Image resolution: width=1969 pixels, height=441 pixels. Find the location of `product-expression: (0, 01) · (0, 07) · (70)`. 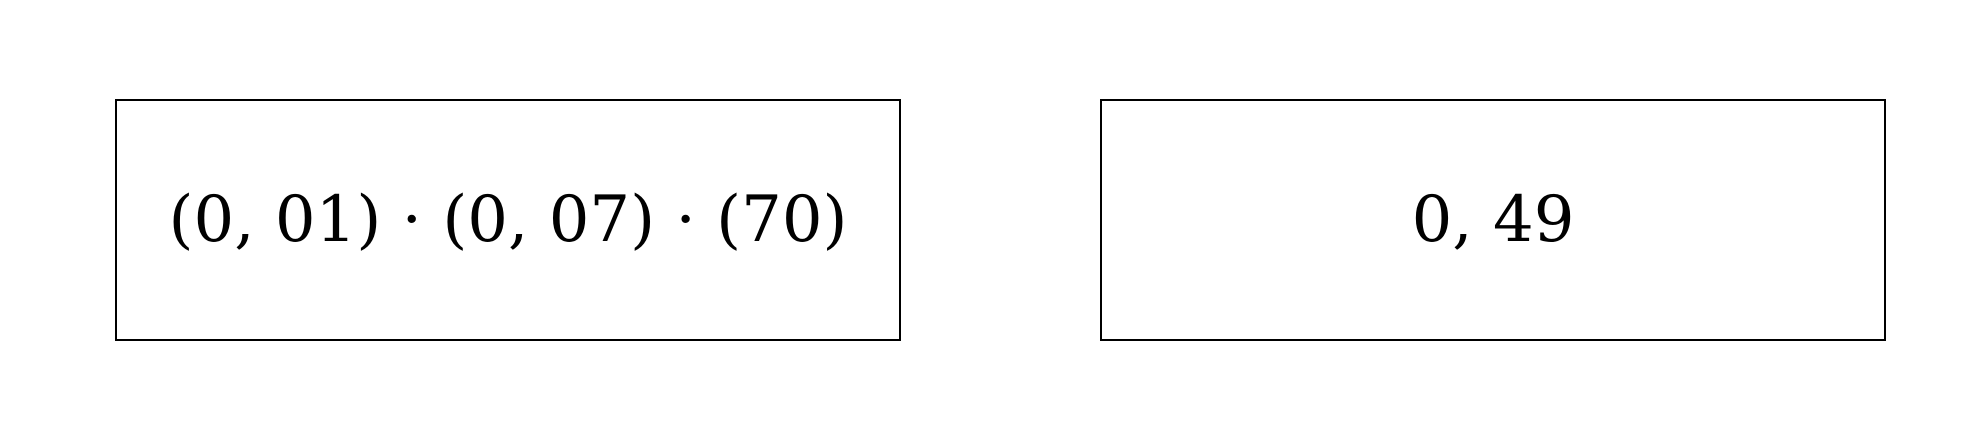

product-expression: (0, 01) · (0, 07) · (70) is located at coordinates (508, 220).